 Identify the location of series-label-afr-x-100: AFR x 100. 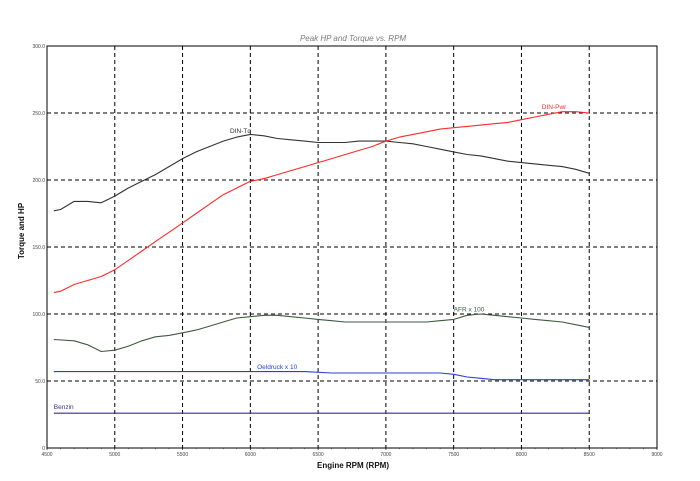
(469, 309).